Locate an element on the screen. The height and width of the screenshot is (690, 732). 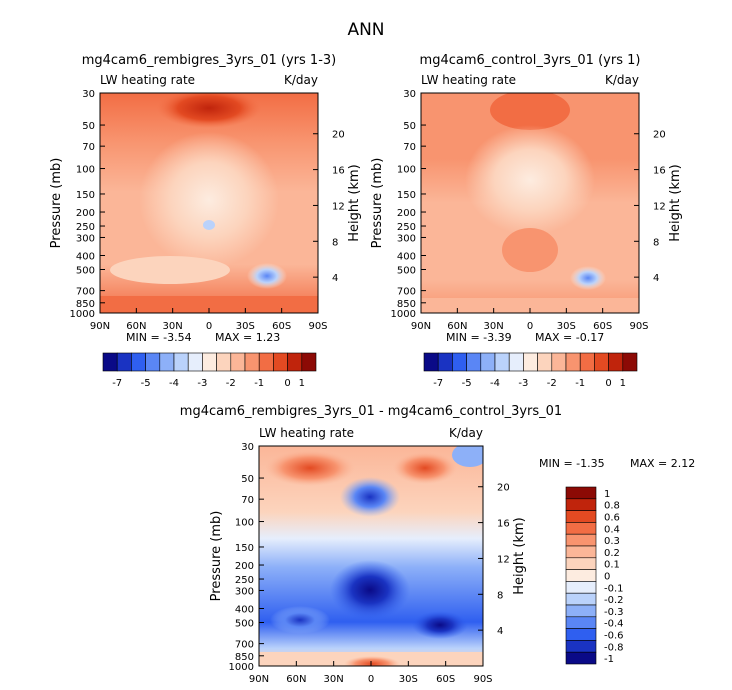
pressure-tick-label: 100 is located at coordinates (244, 523).